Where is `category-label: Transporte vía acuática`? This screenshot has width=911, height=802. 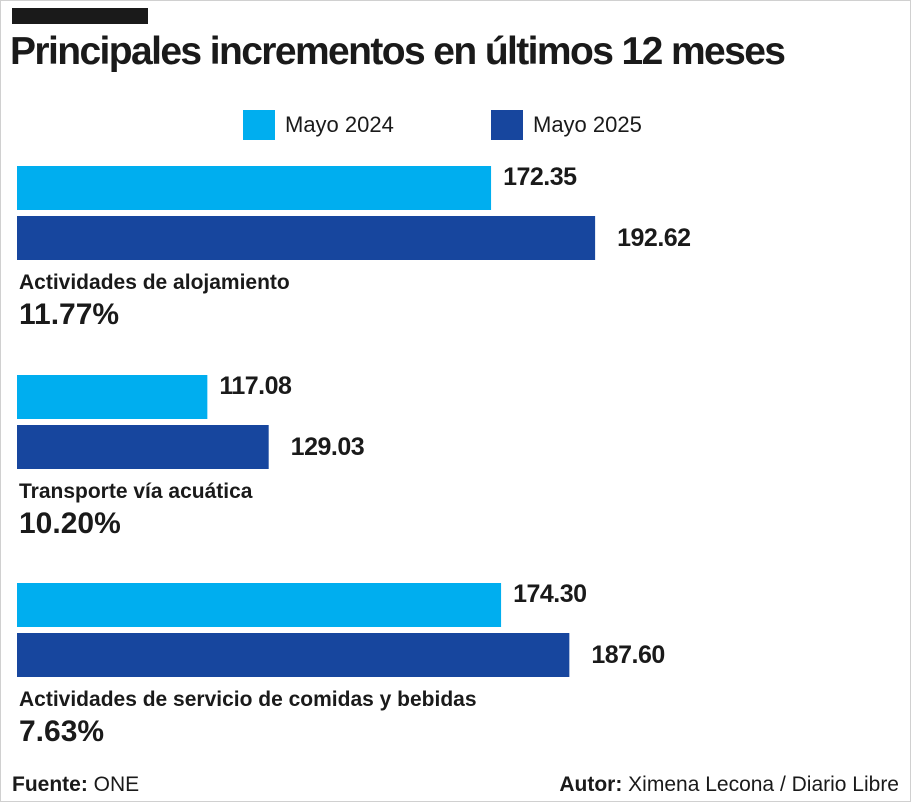 category-label: Transporte vía acuática is located at coordinates (136, 491).